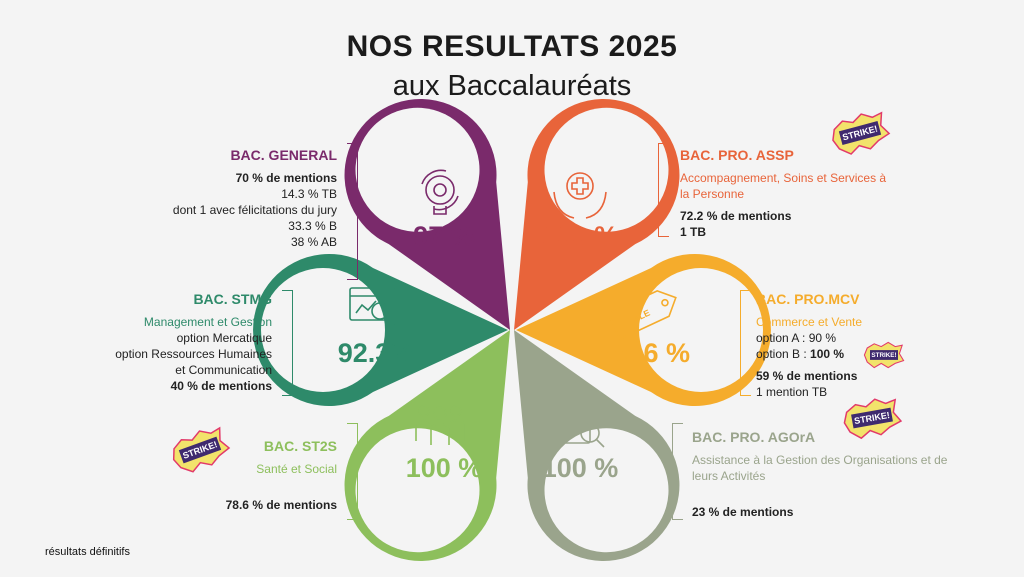 This screenshot has height=577, width=1024. I want to click on general-line-3: dont 1 avec félicitations du jury, so click(254, 210).